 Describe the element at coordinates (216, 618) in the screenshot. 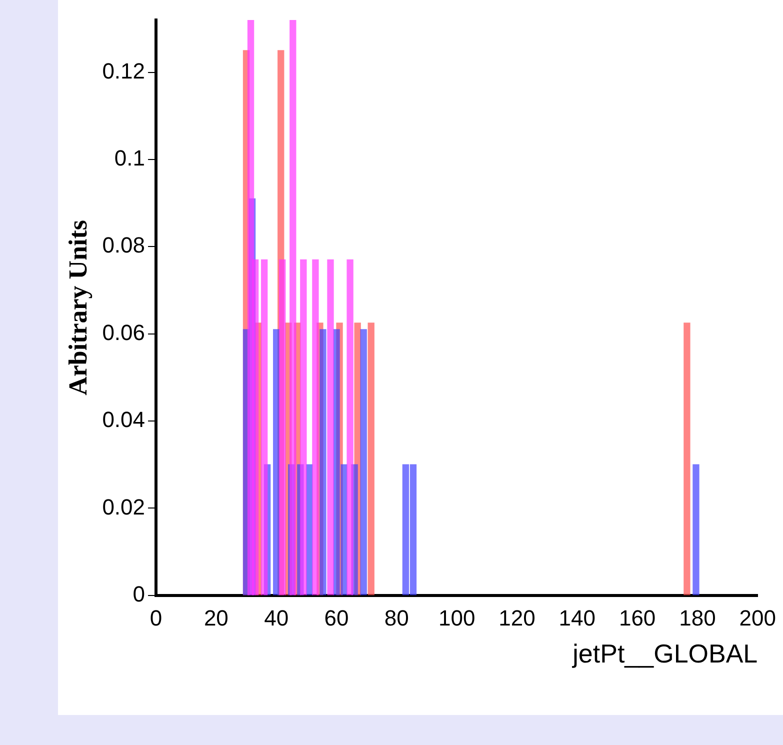

I see `x-tick-label: 20` at that location.